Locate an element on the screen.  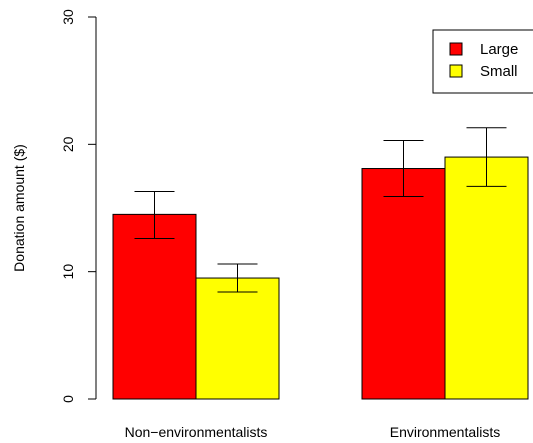
y-tick-label: 20 is located at coordinates (68, 144).